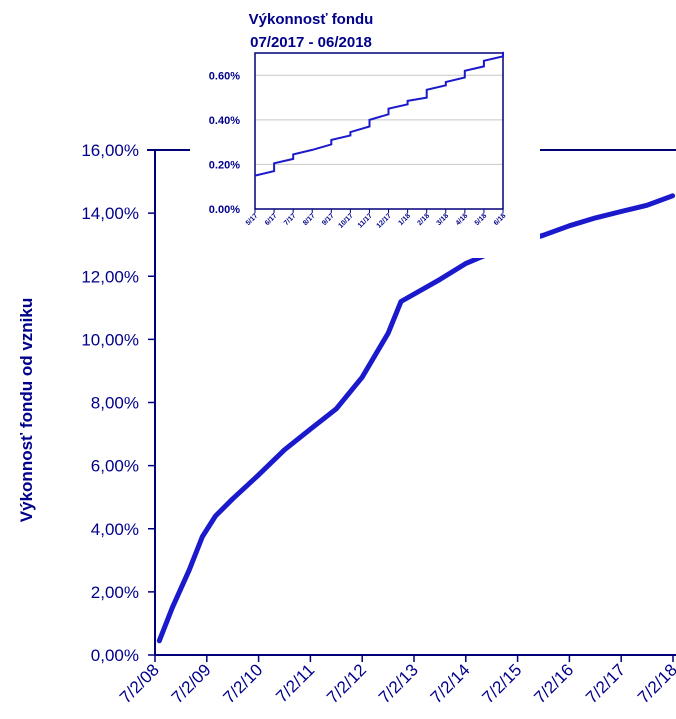 Image resolution: width=676 pixels, height=719 pixels. I want to click on inset-plot-frame, so click(379, 131).